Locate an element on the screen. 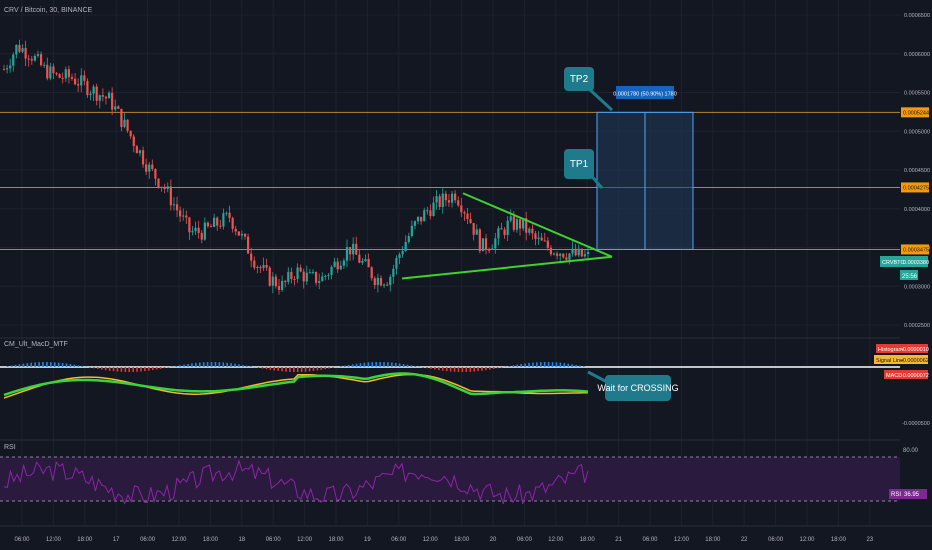 The image size is (932, 550). price-tick-label: 0.0005000 is located at coordinates (917, 132).